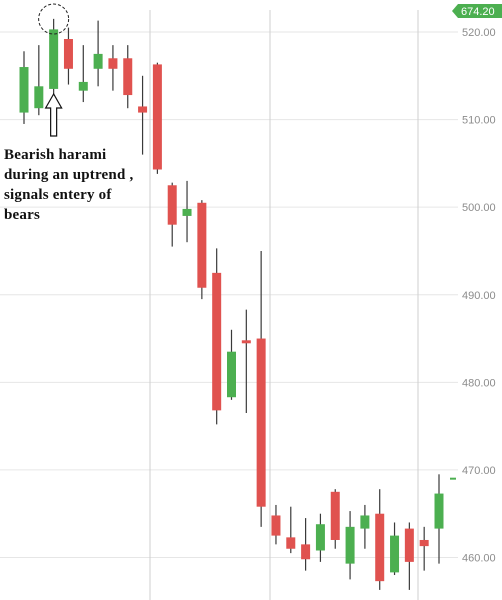 The height and width of the screenshot is (600, 502). Describe the element at coordinates (53, 114) in the screenshot. I see `up-arrow-icon` at that location.